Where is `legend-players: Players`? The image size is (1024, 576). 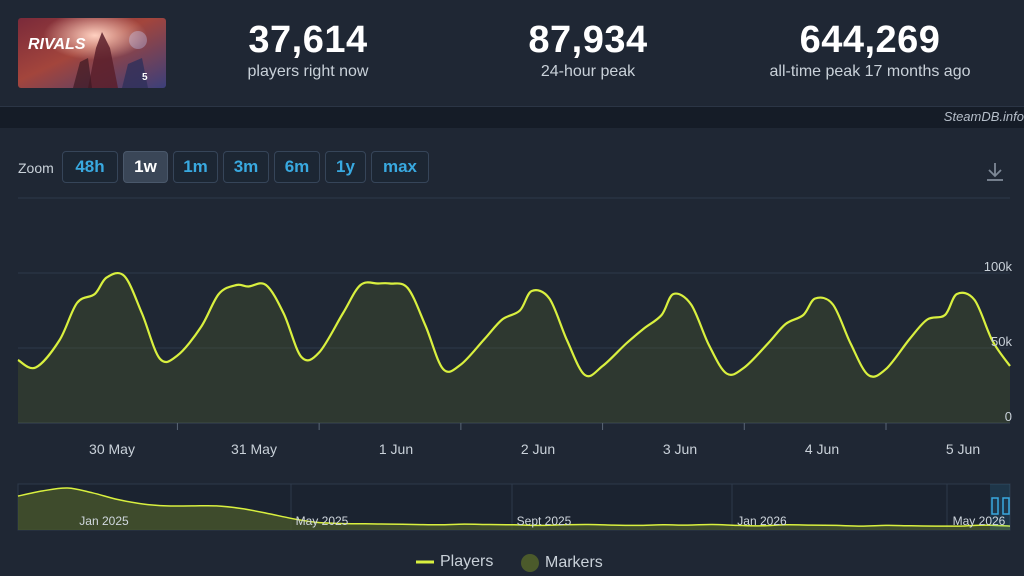 legend-players: Players is located at coordinates (454, 562).